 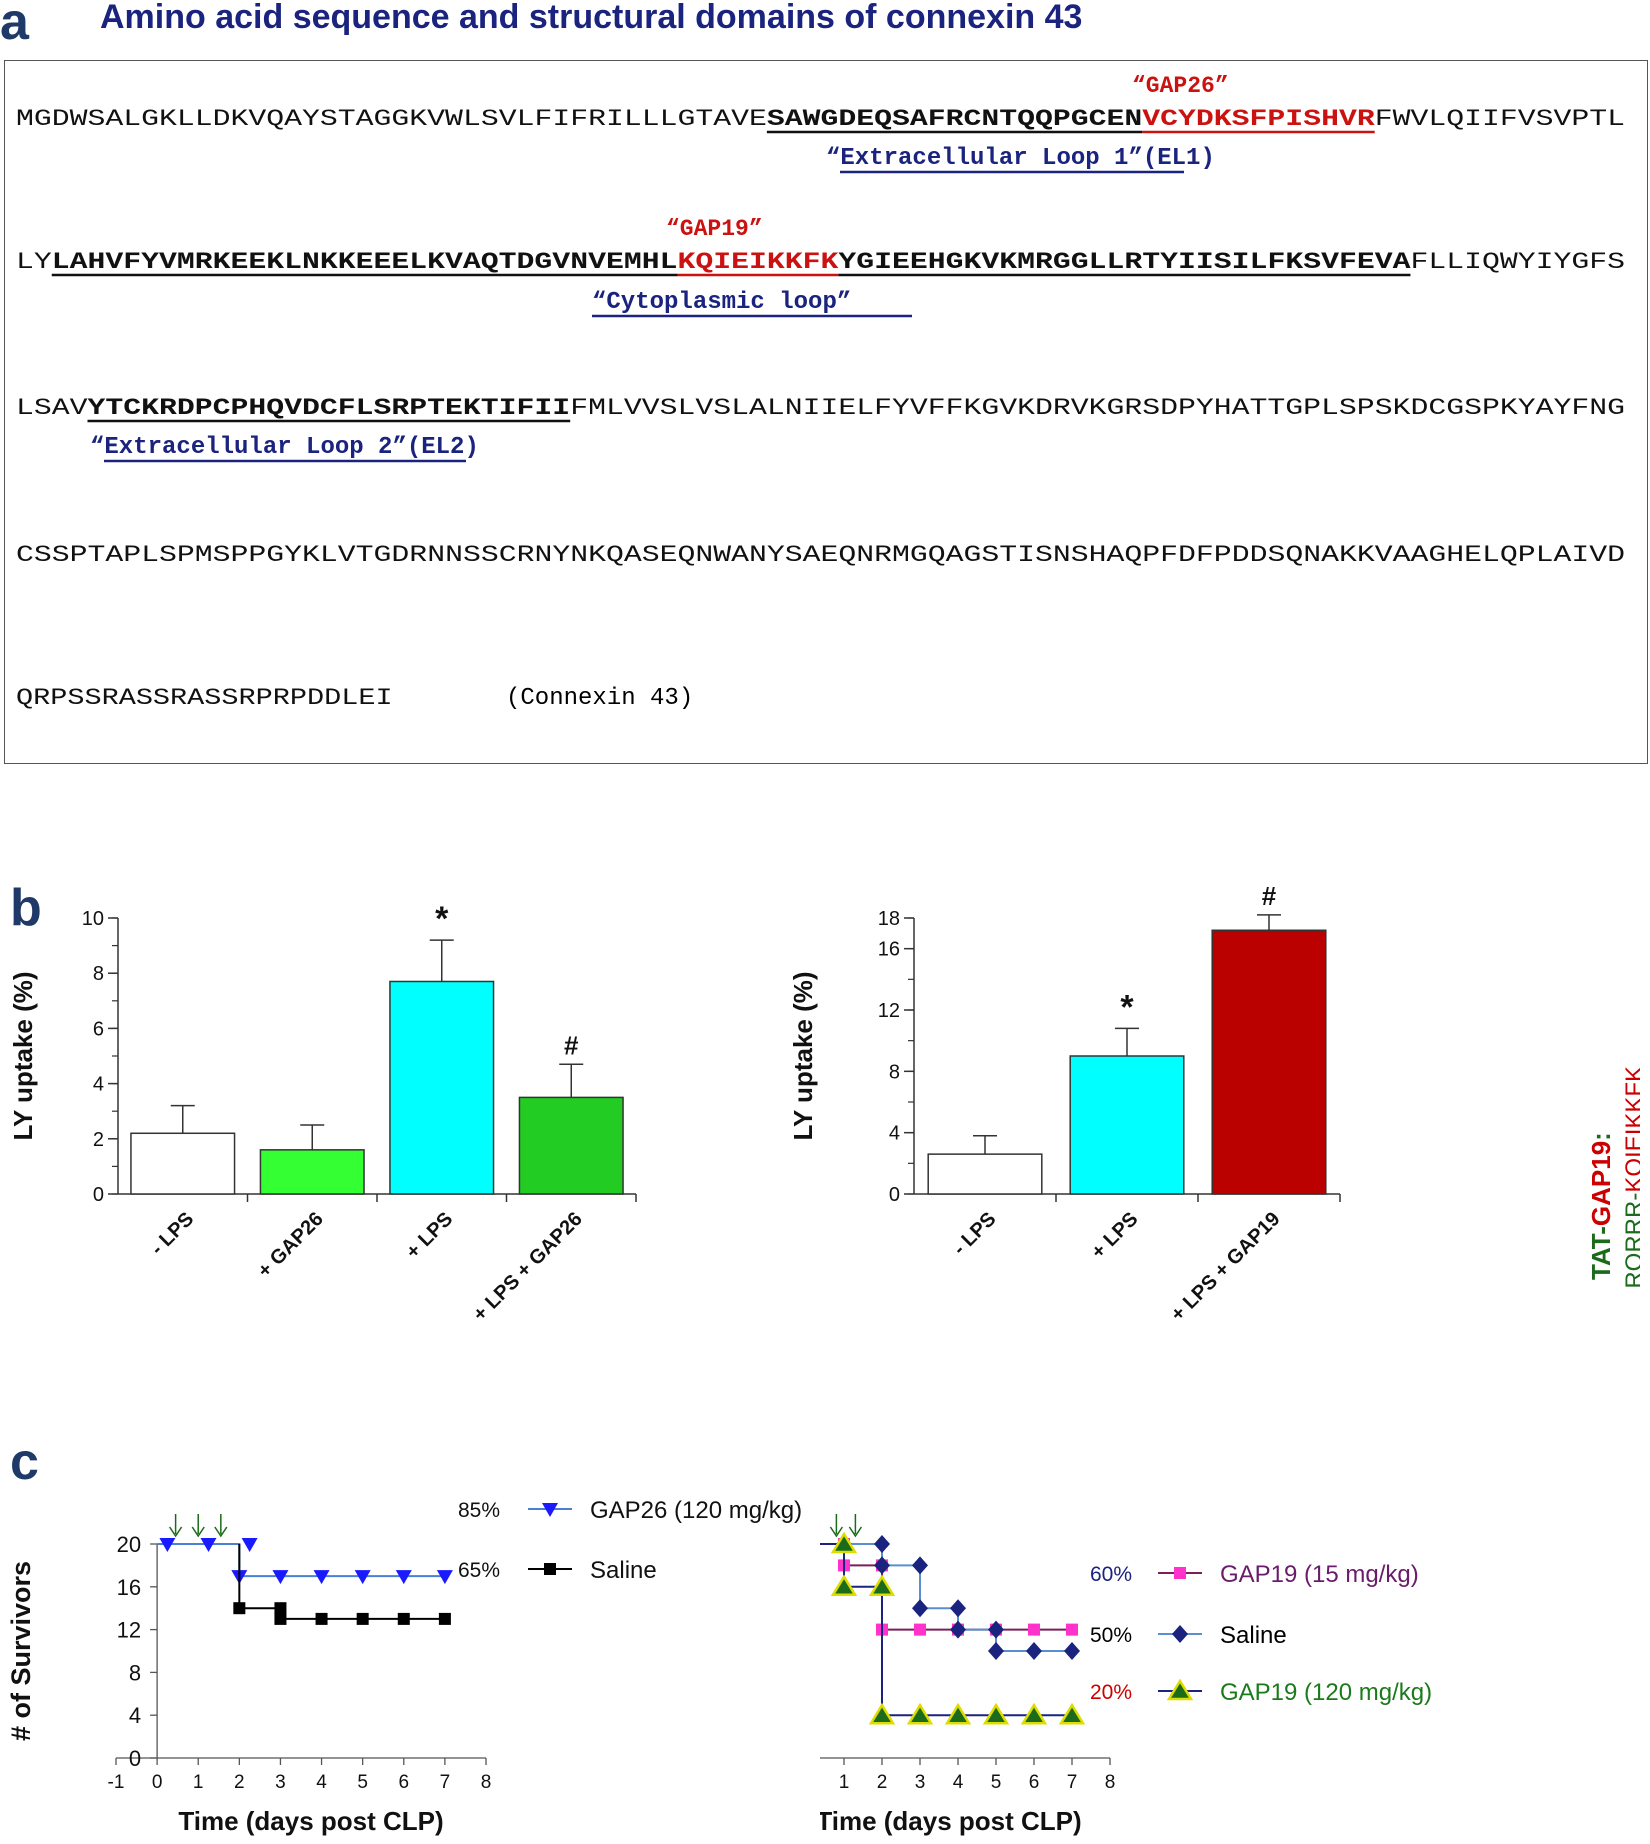 I want to click on tat-gap19-title: TAT-GAP19:, so click(x=1601, y=1206).